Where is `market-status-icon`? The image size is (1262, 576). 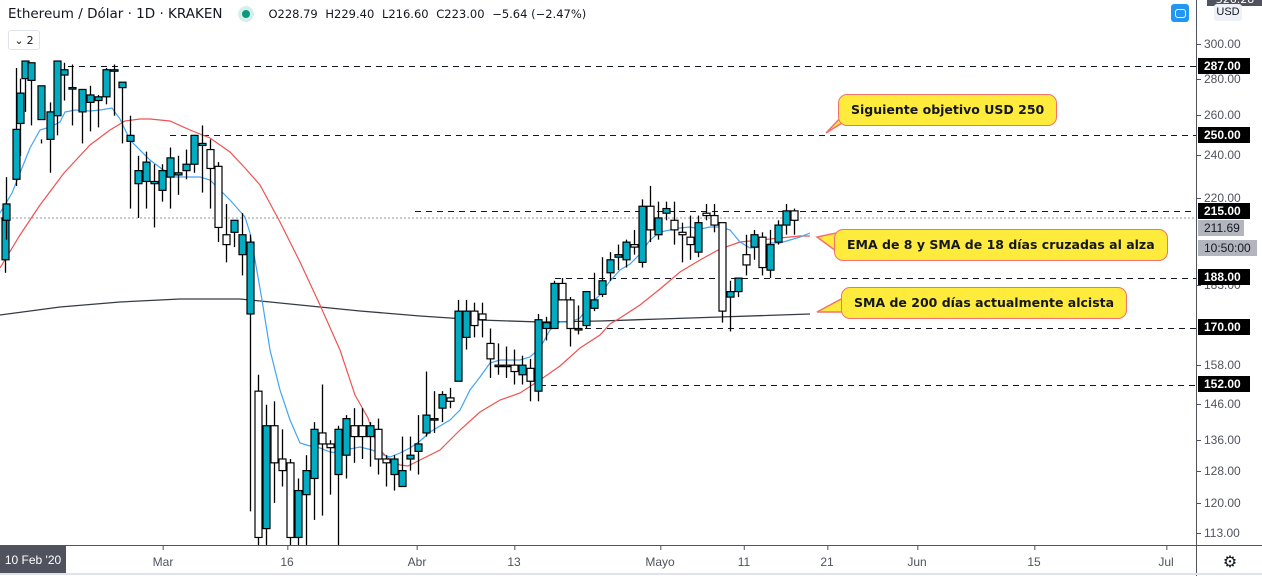
market-status-icon is located at coordinates (246, 14).